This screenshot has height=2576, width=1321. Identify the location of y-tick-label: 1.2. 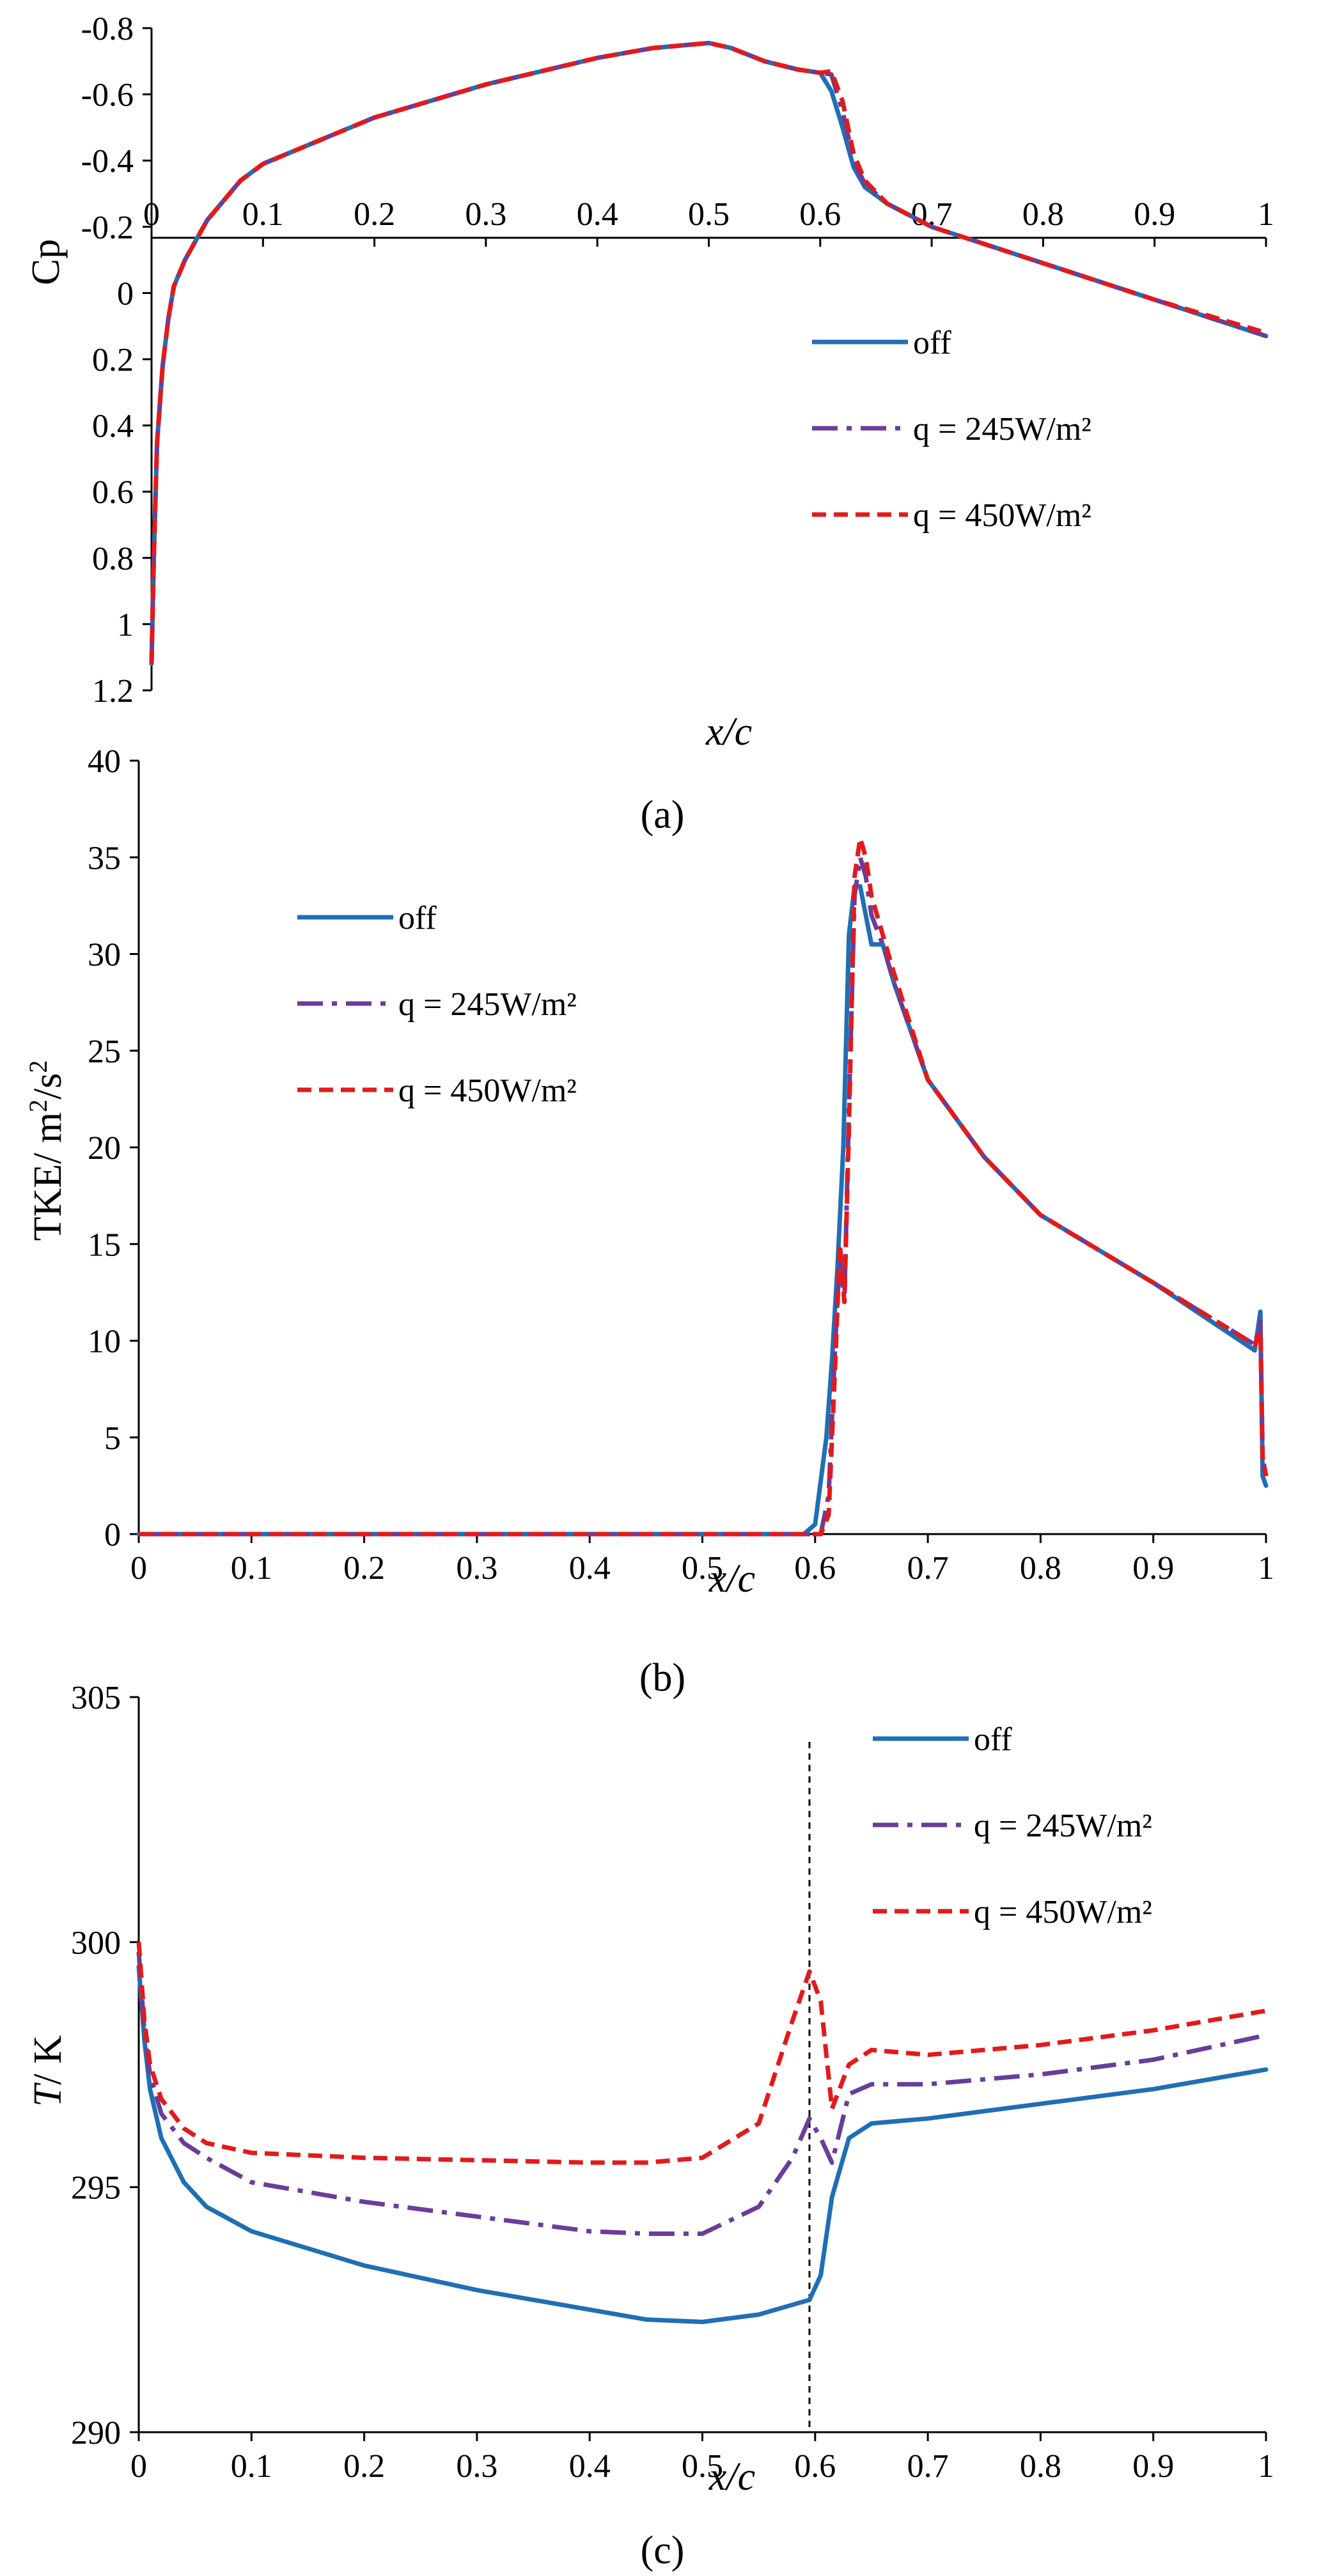
(113, 691).